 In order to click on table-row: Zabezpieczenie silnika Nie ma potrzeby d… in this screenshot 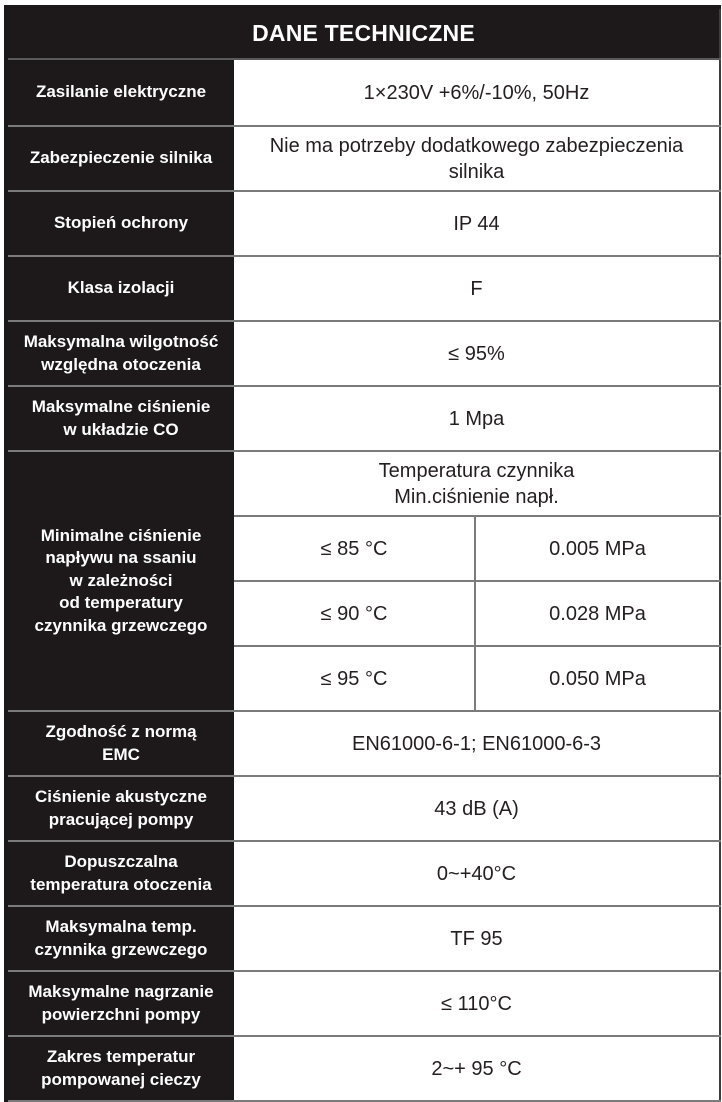, I will do `click(363, 159)`.